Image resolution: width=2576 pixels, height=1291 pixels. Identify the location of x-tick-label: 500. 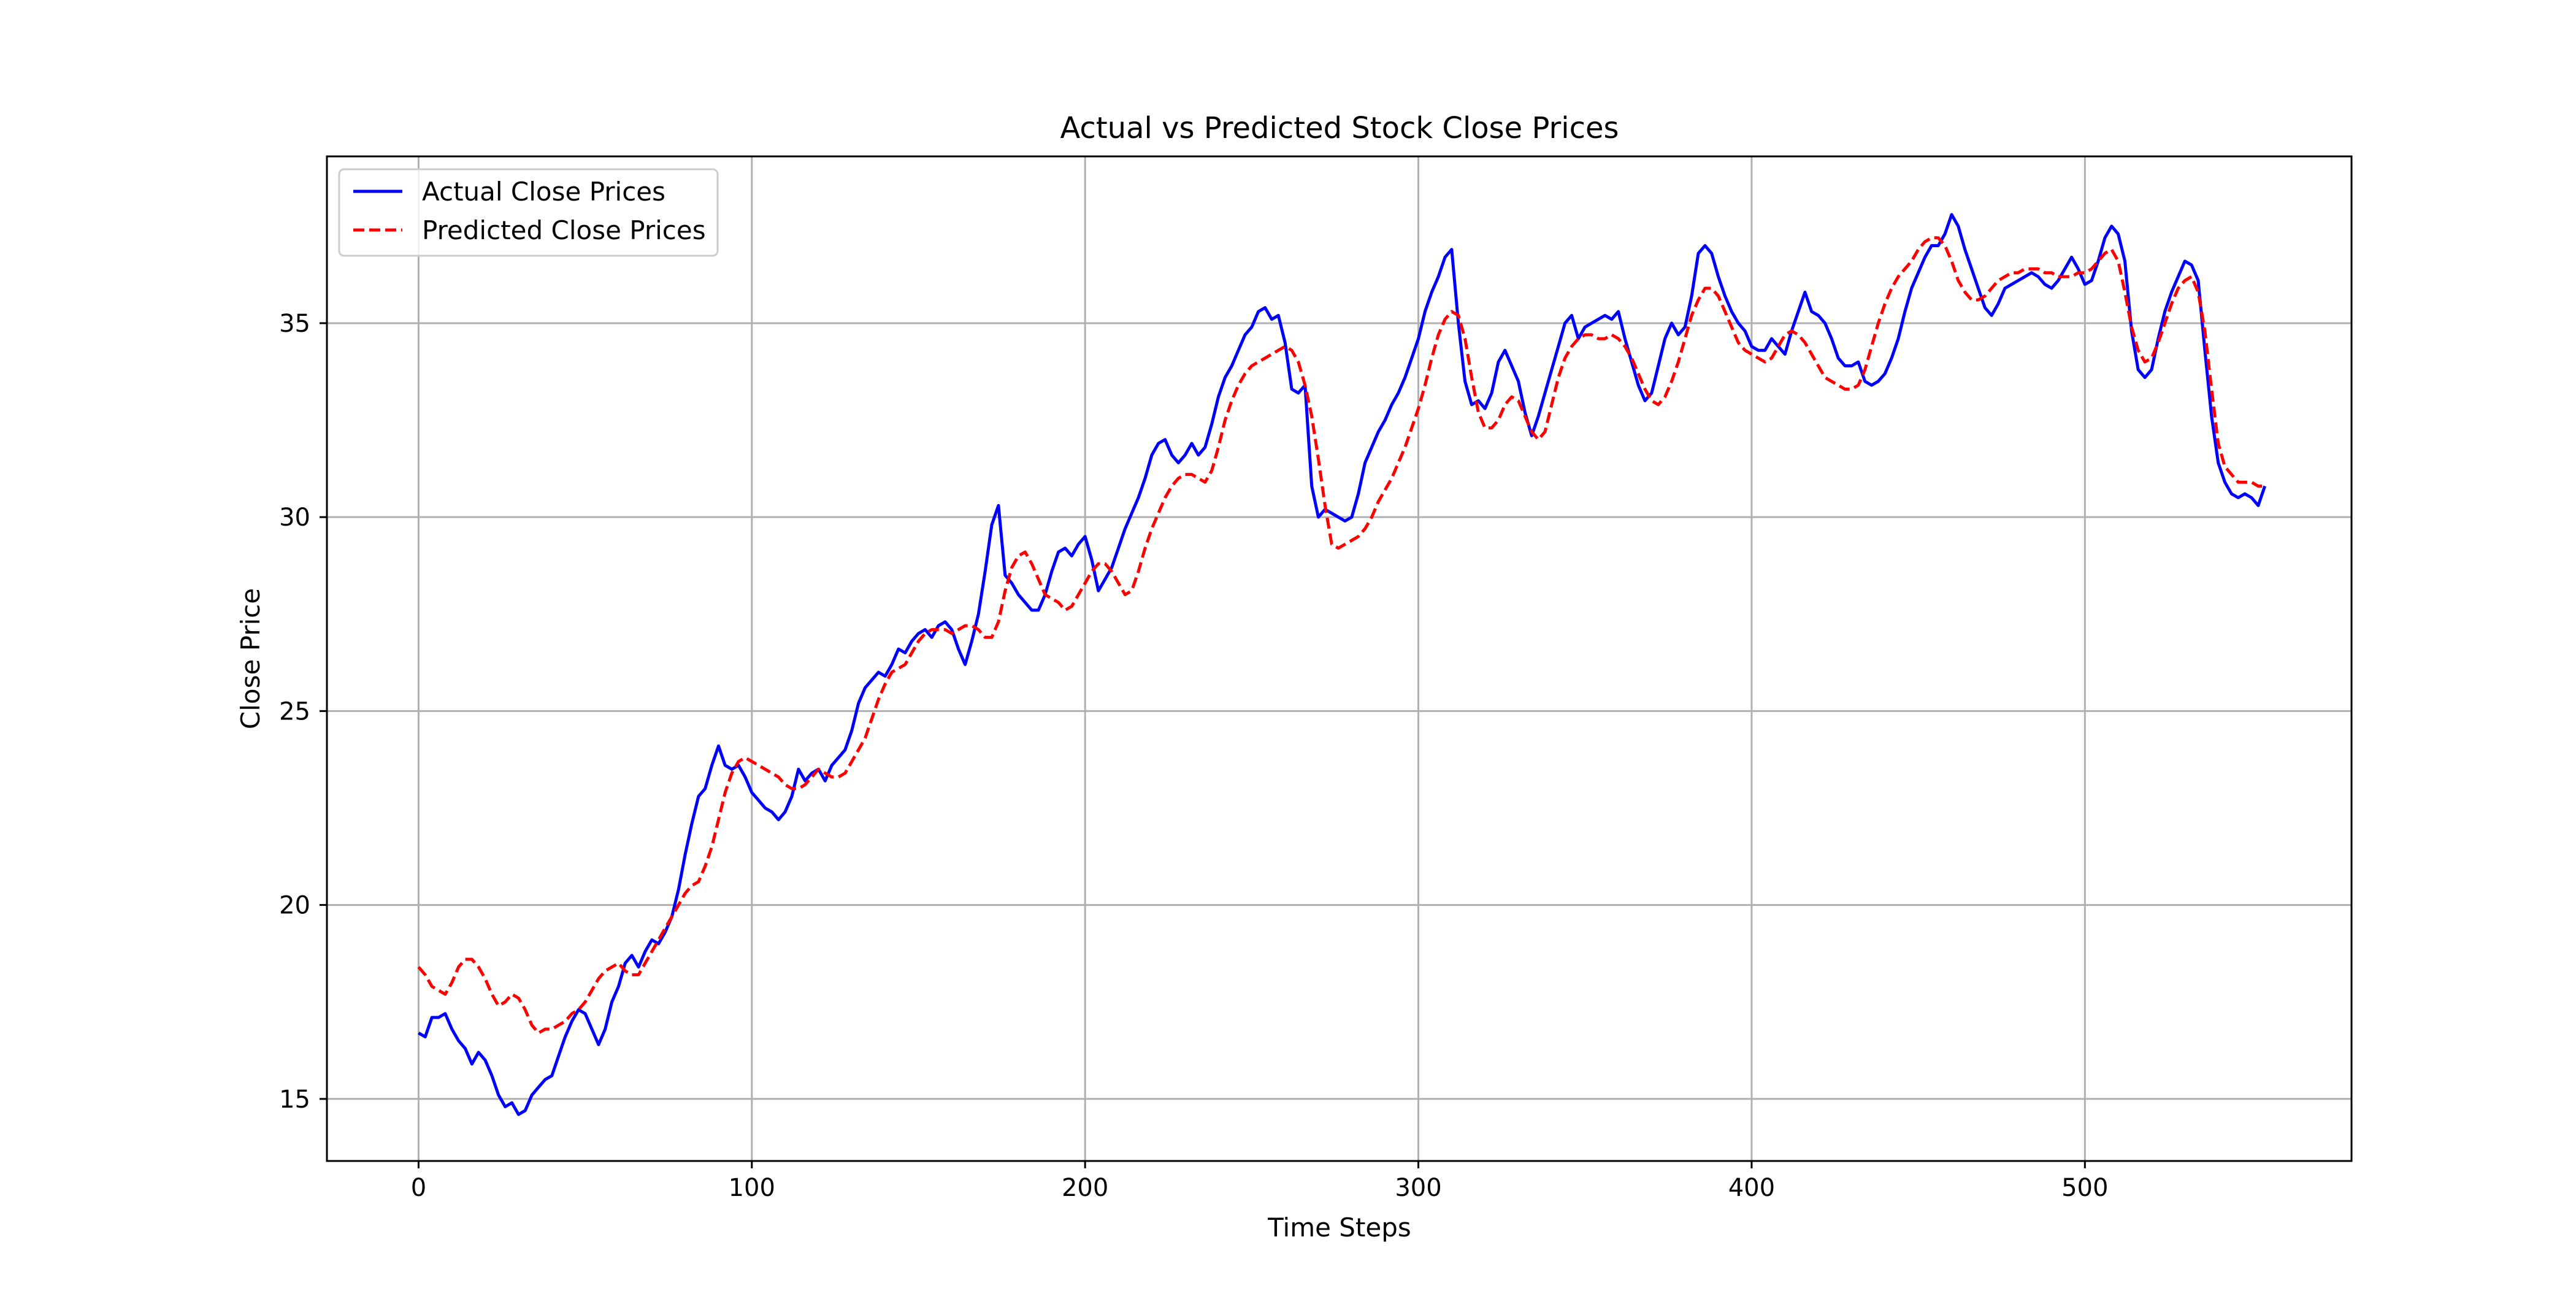
(2084, 1188).